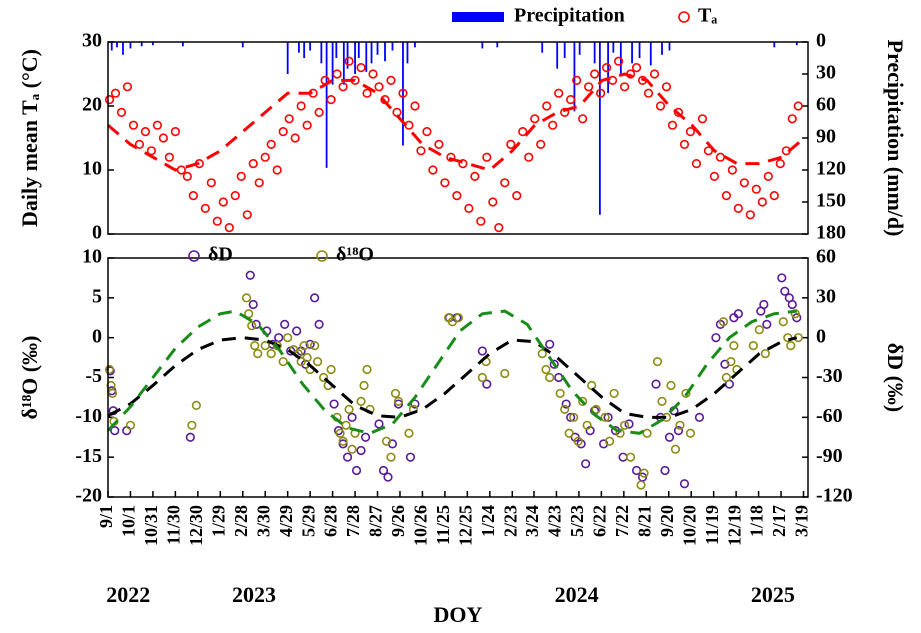 The image size is (921, 633). What do you see at coordinates (331, 521) in the screenshot?
I see `x-tick-label: 6/28` at bounding box center [331, 521].